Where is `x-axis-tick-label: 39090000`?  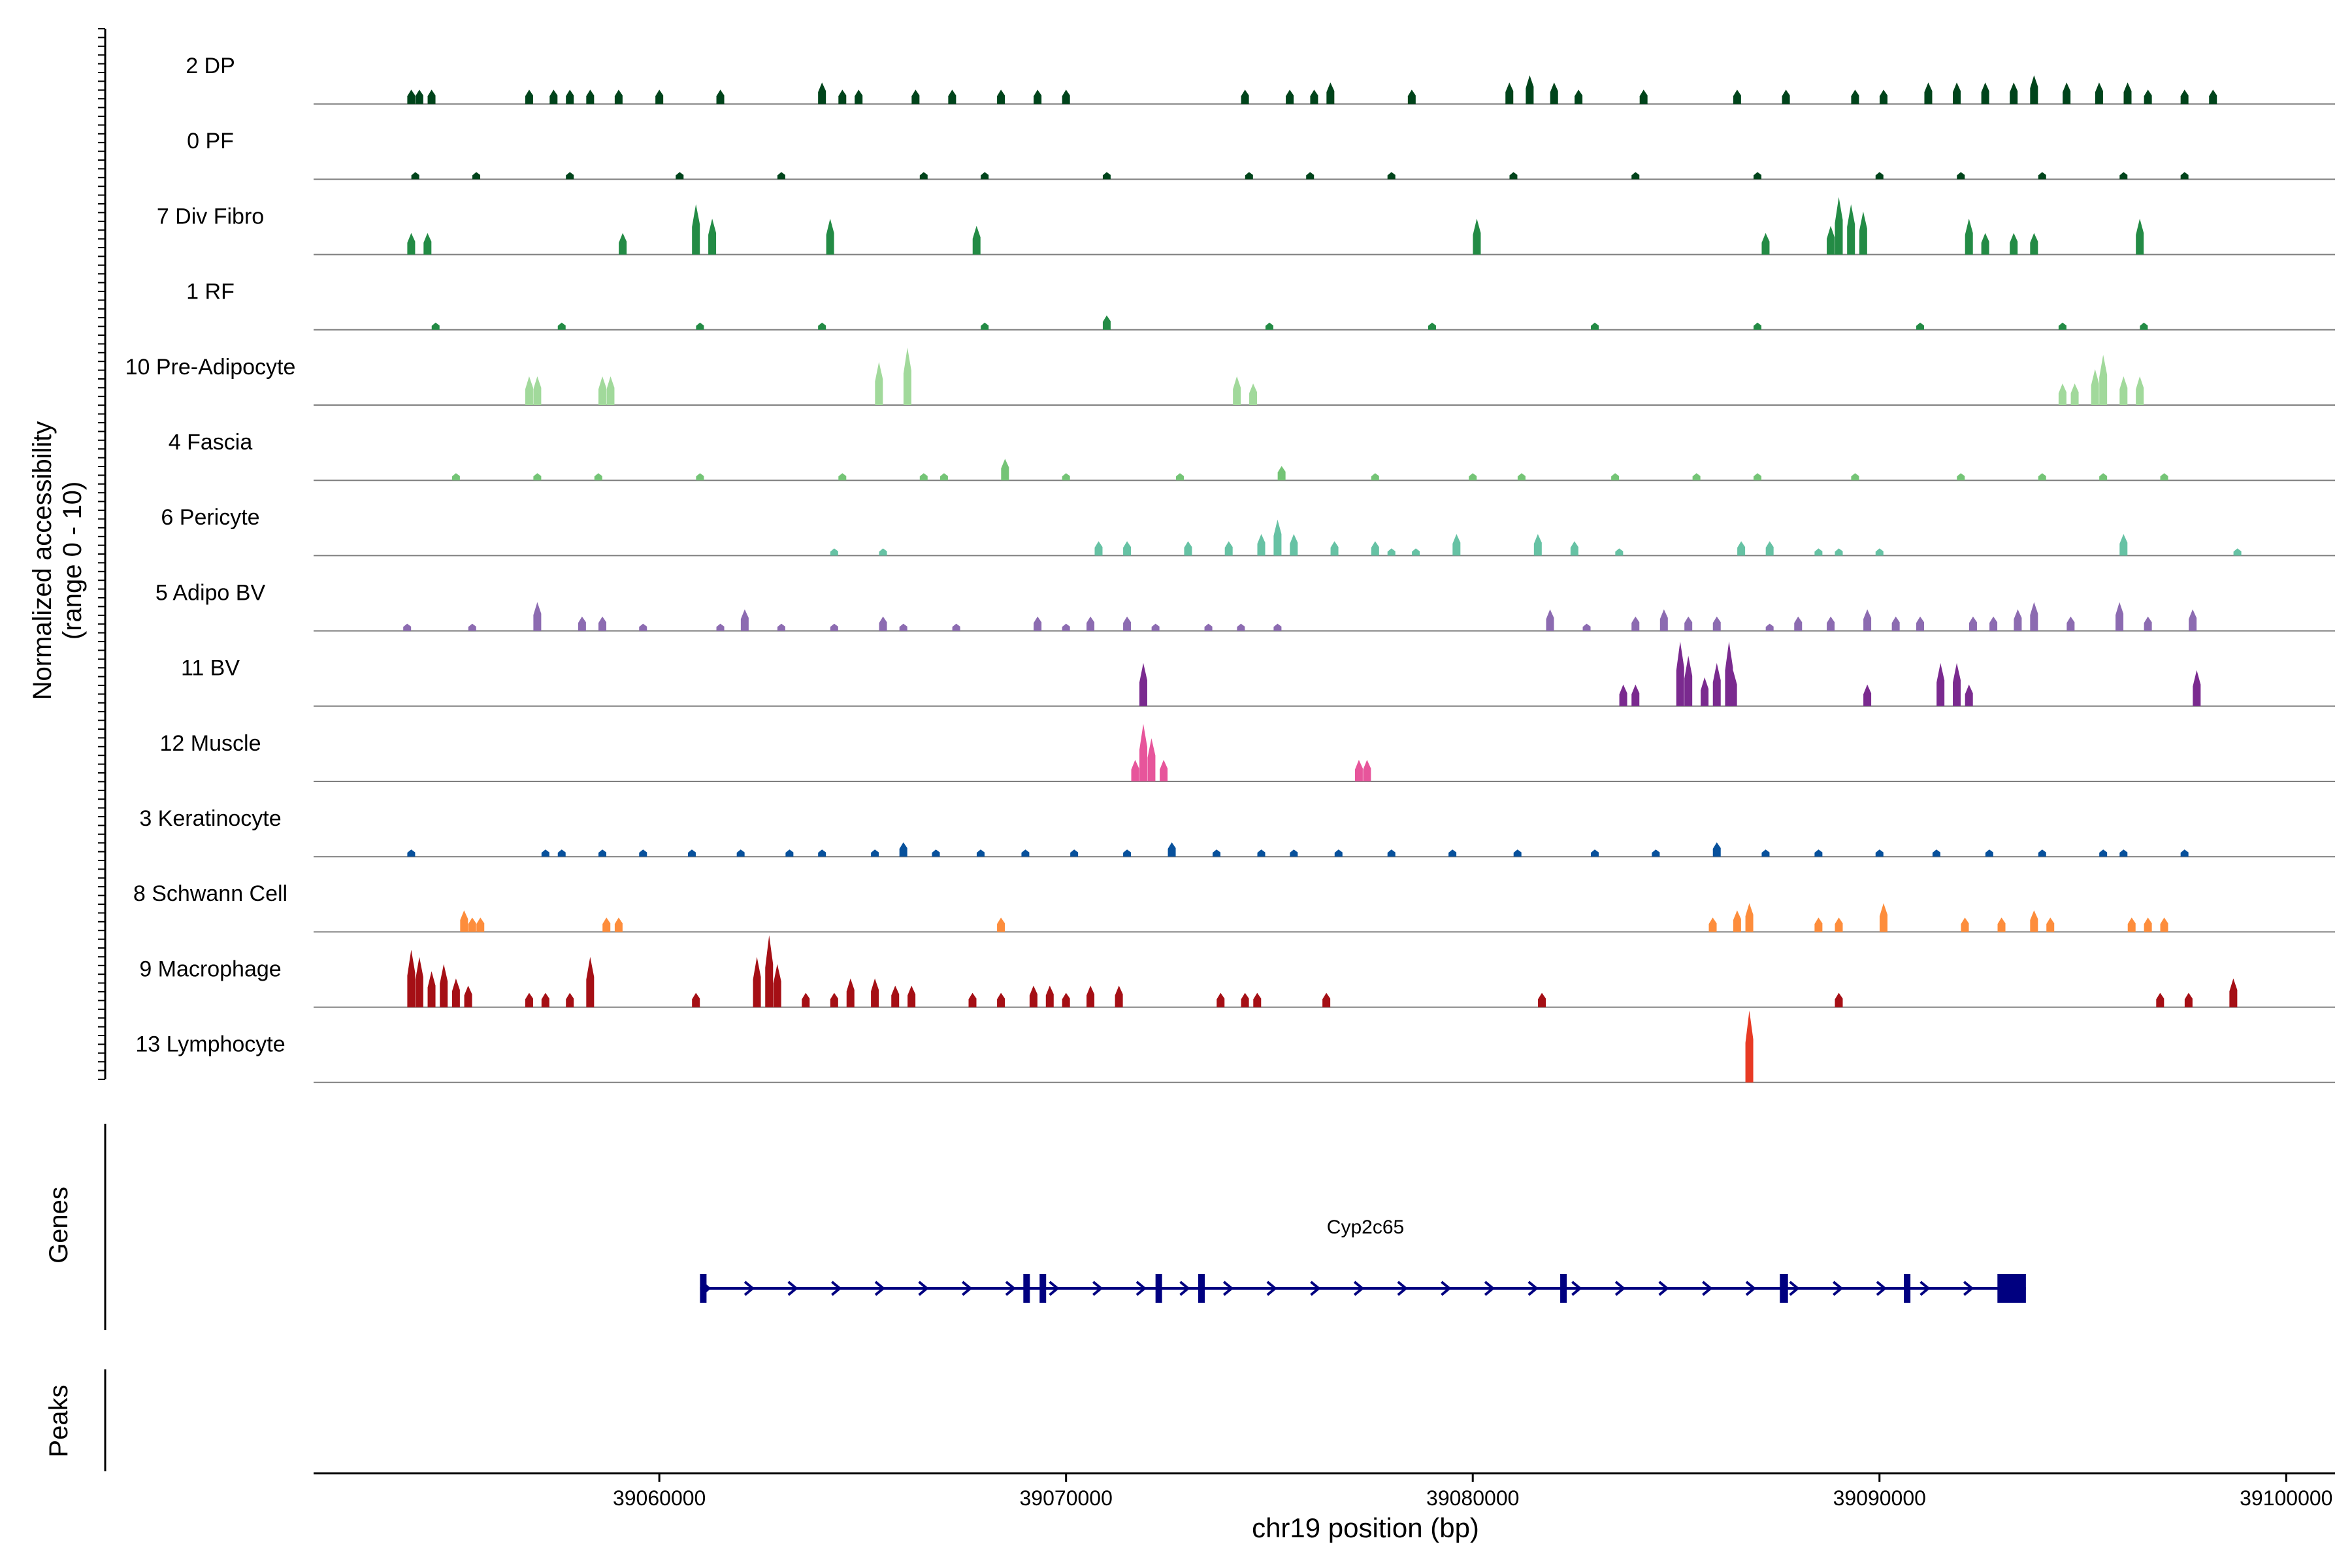
x-axis-tick-label: 39090000 is located at coordinates (1879, 1498).